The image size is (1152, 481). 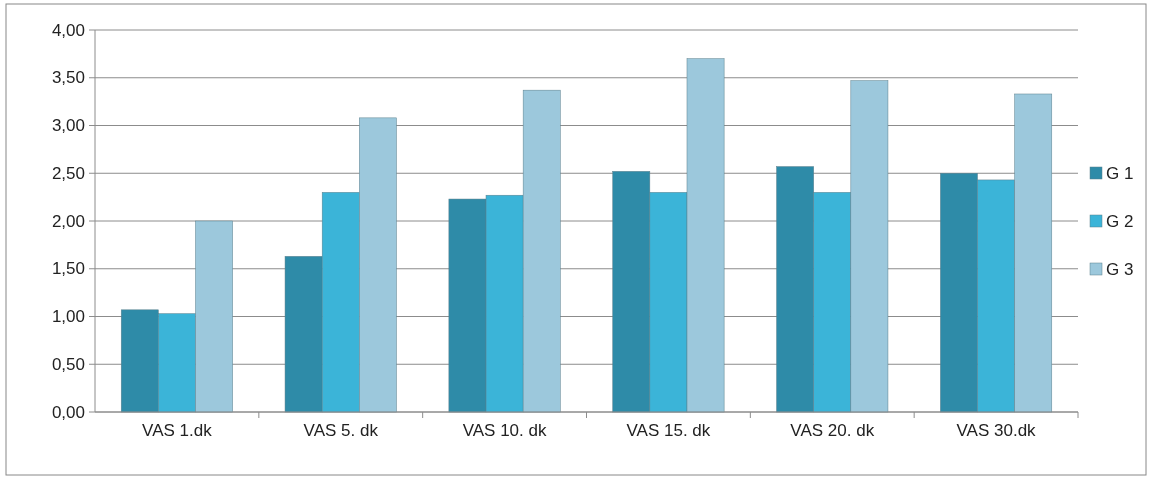 What do you see at coordinates (68, 125) in the screenshot?
I see `y-tick-label: 3,00` at bounding box center [68, 125].